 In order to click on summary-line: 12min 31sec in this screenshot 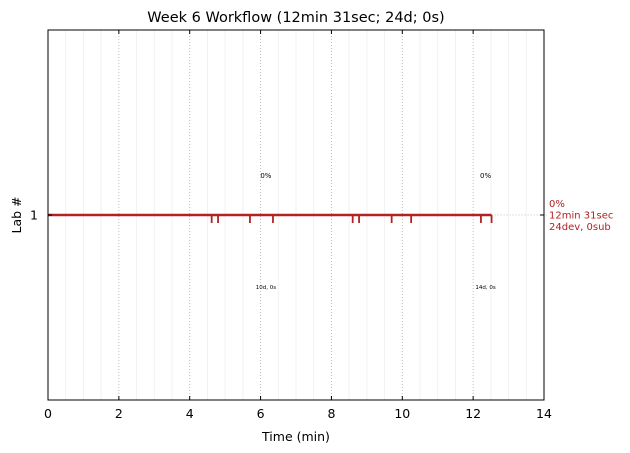, I will do `click(581, 216)`.